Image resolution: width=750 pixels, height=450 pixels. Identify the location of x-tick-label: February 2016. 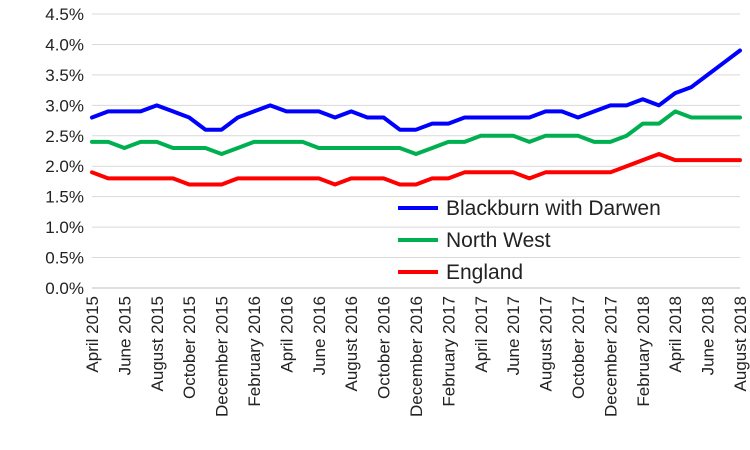
(254, 351).